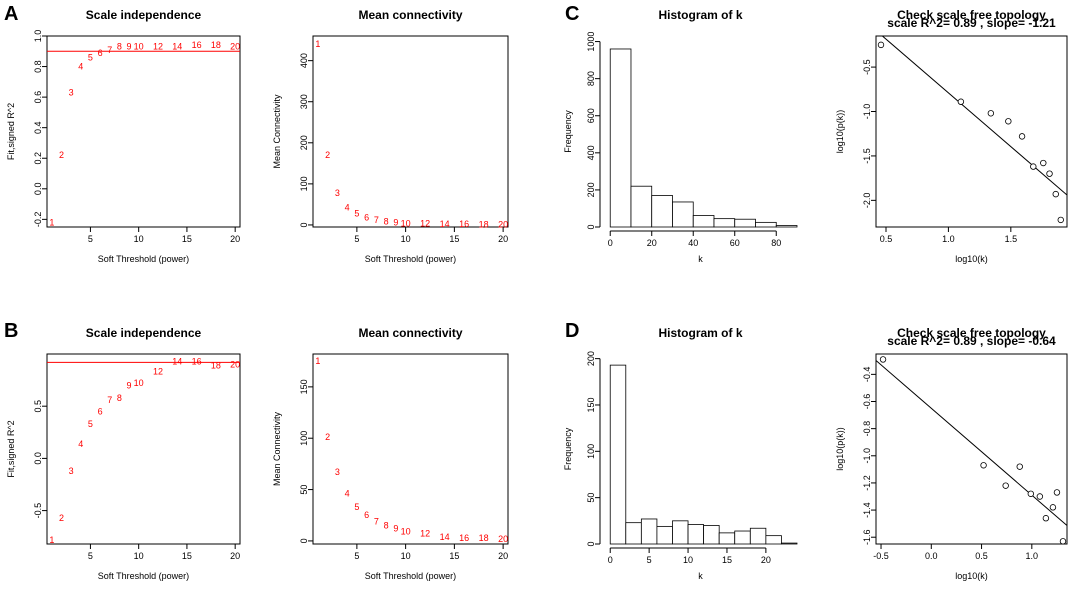 Image resolution: width=1073 pixels, height=592 pixels. I want to click on y-tick-label: 0.8, so click(38, 66).